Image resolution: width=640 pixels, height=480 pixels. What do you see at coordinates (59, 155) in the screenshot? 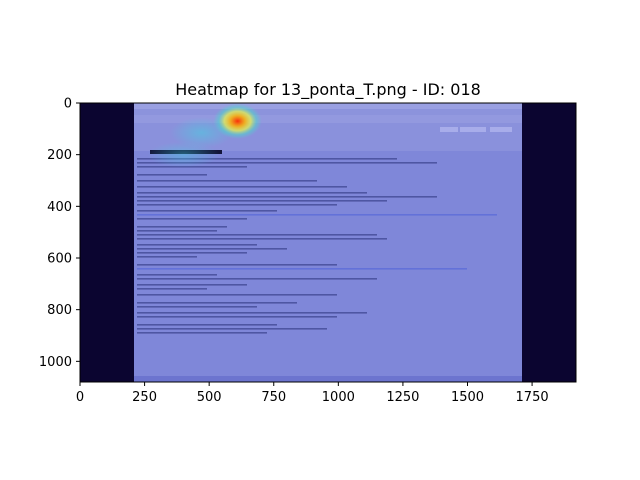
I see `y-tick-label: 200` at bounding box center [59, 155].